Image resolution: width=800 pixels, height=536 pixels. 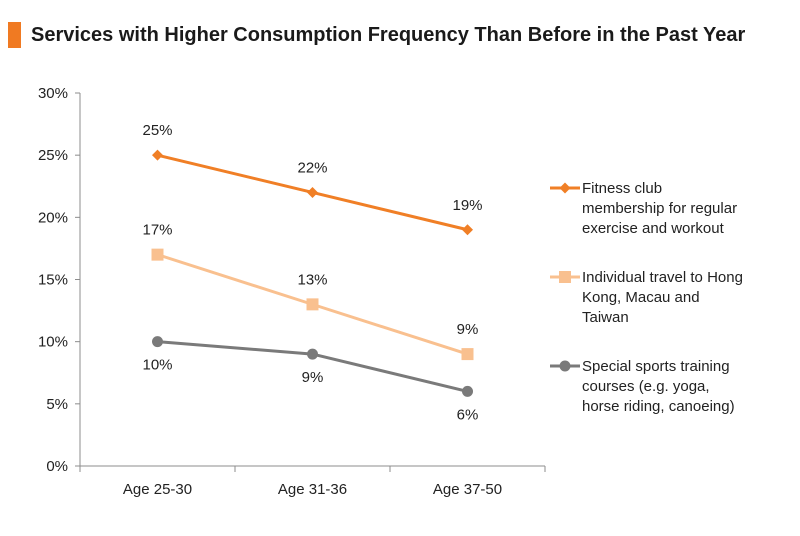 What do you see at coordinates (57, 466) in the screenshot?
I see `y-tick-label: 0%` at bounding box center [57, 466].